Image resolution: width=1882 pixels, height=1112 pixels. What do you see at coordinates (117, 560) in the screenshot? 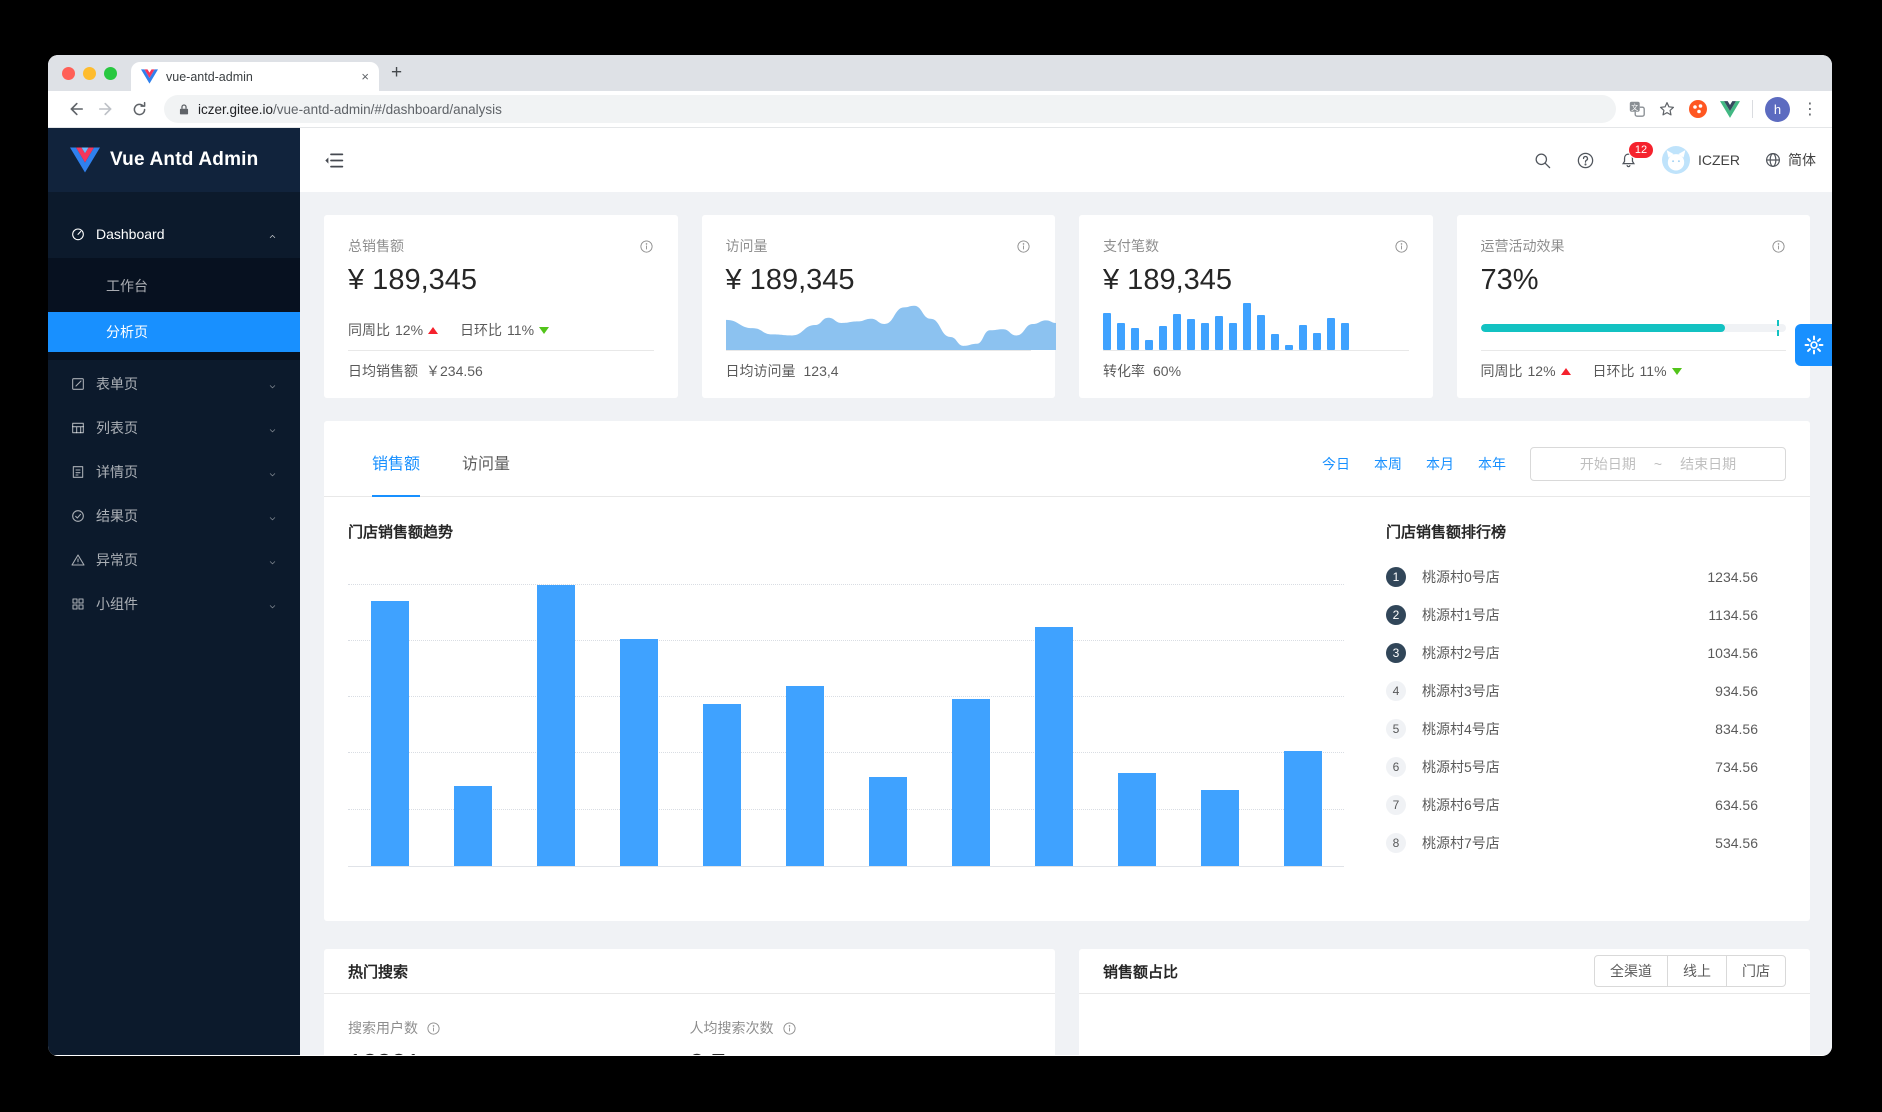
I see `sidebar-item-label: 异常页` at bounding box center [117, 560].